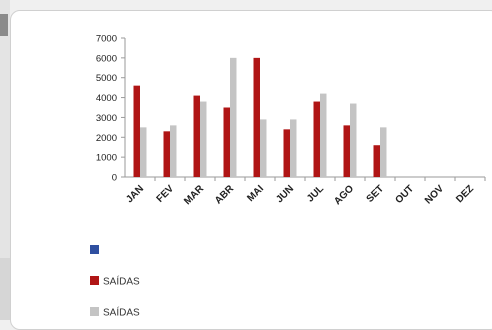 The height and width of the screenshot is (330, 492). What do you see at coordinates (166, 194) in the screenshot?
I see `x-tick-label: FEV` at bounding box center [166, 194].